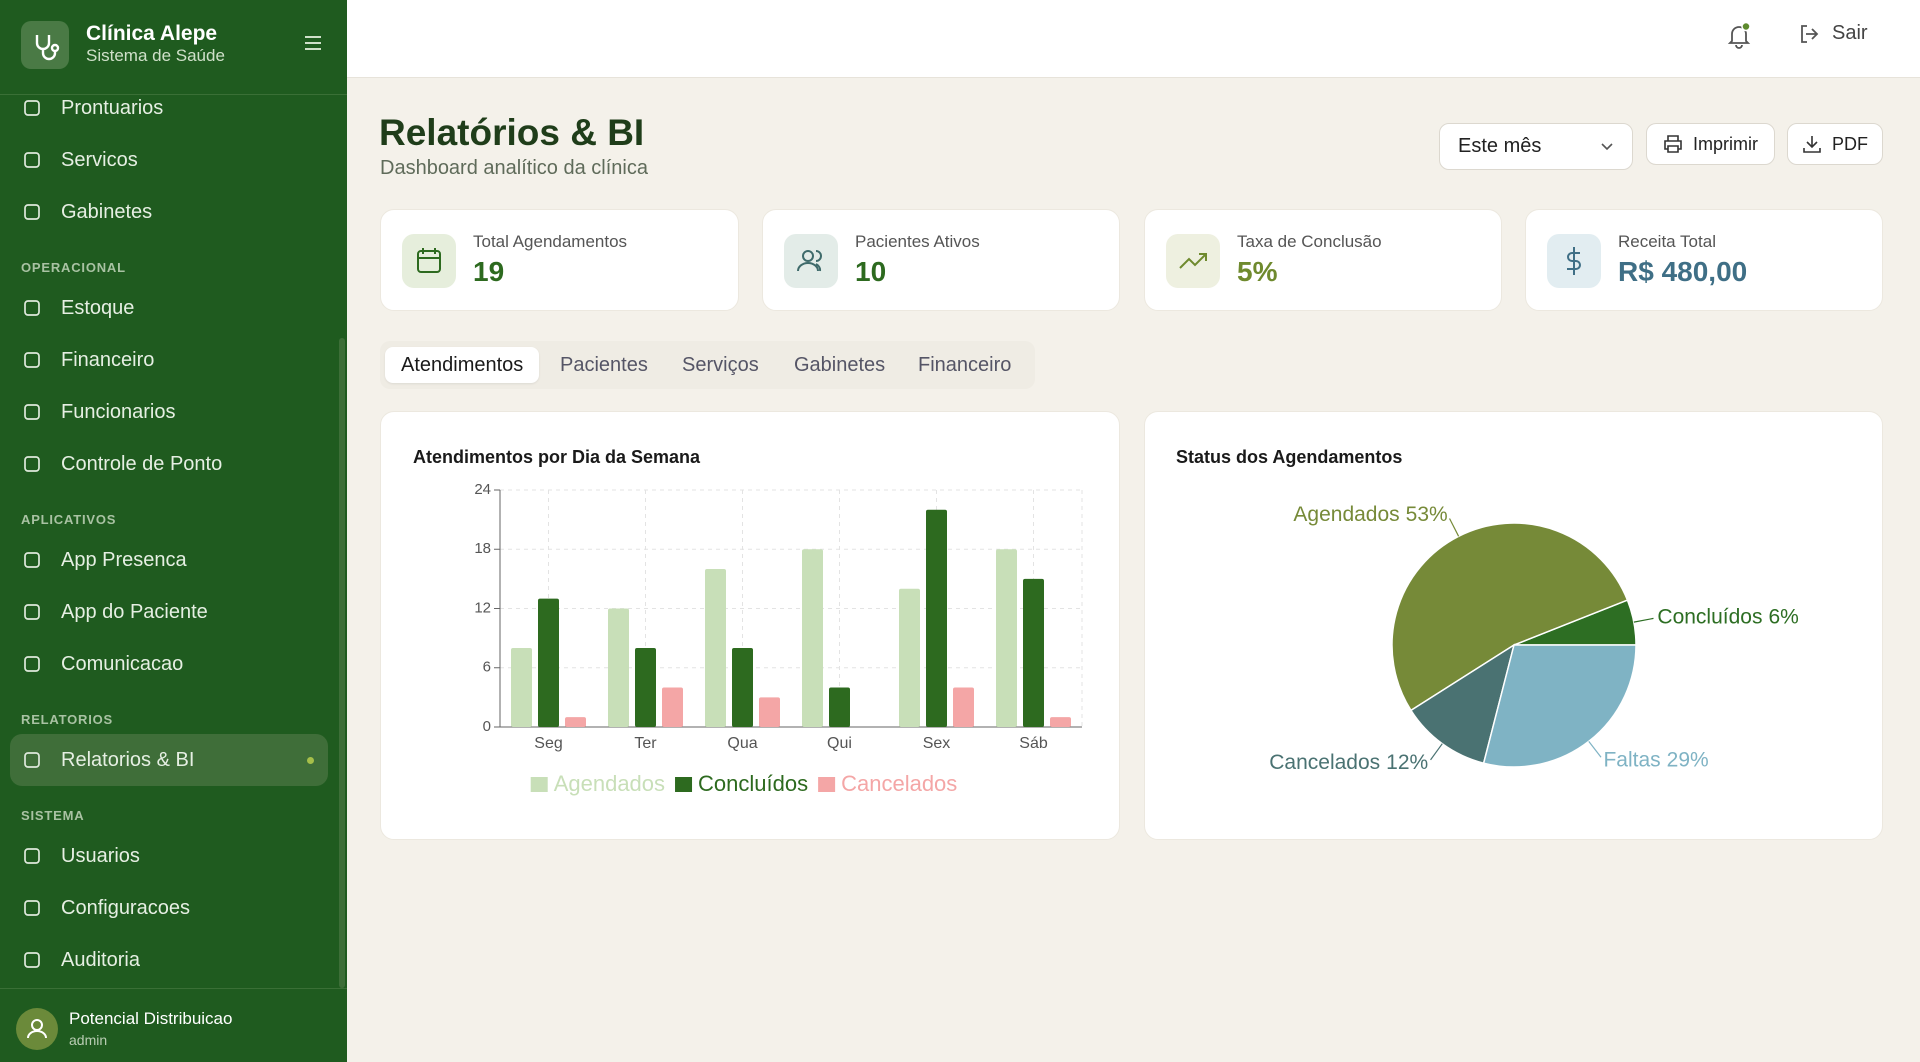 The width and height of the screenshot is (1920, 1062). What do you see at coordinates (840, 365) in the screenshot?
I see `tab: Gabinetes` at bounding box center [840, 365].